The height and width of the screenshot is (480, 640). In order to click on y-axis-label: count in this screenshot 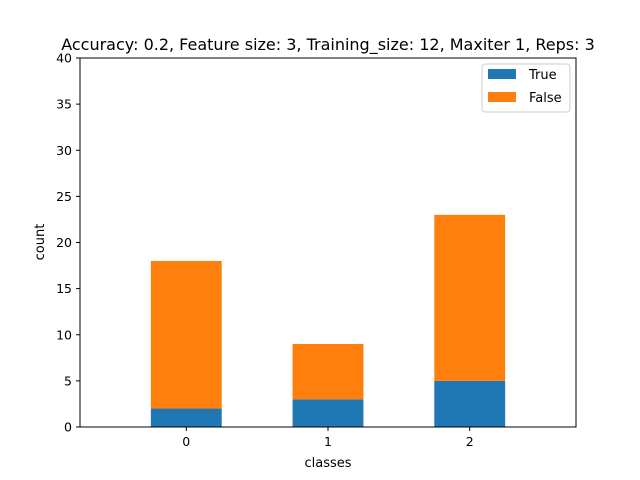, I will do `click(40, 242)`.